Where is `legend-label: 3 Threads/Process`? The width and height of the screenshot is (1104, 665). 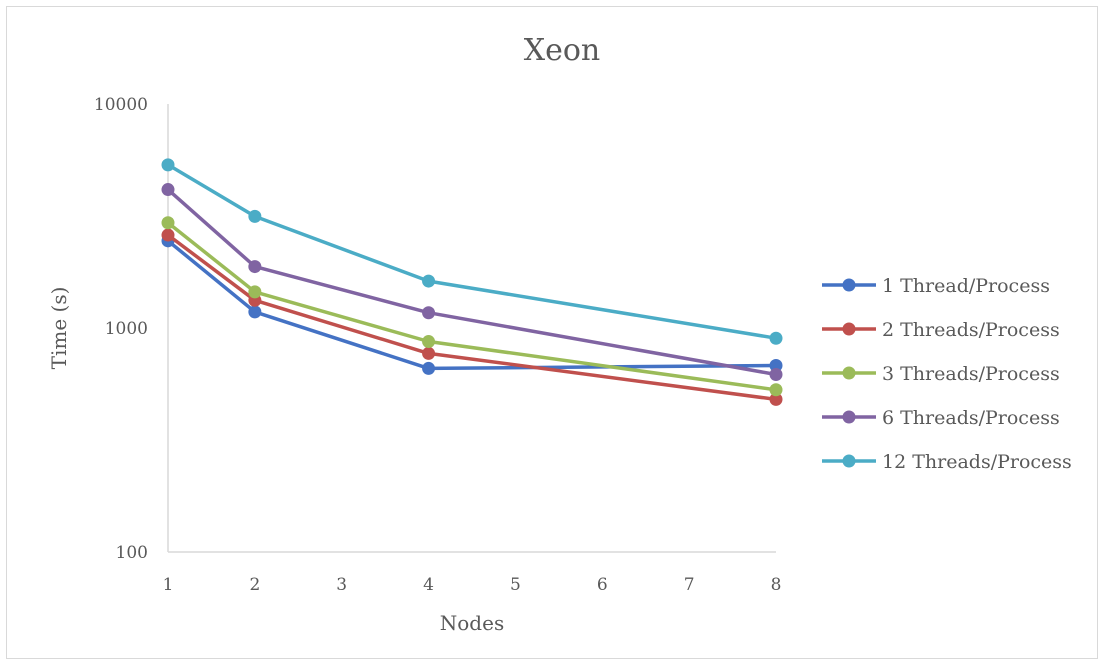 legend-label: 3 Threads/Process is located at coordinates (971, 374).